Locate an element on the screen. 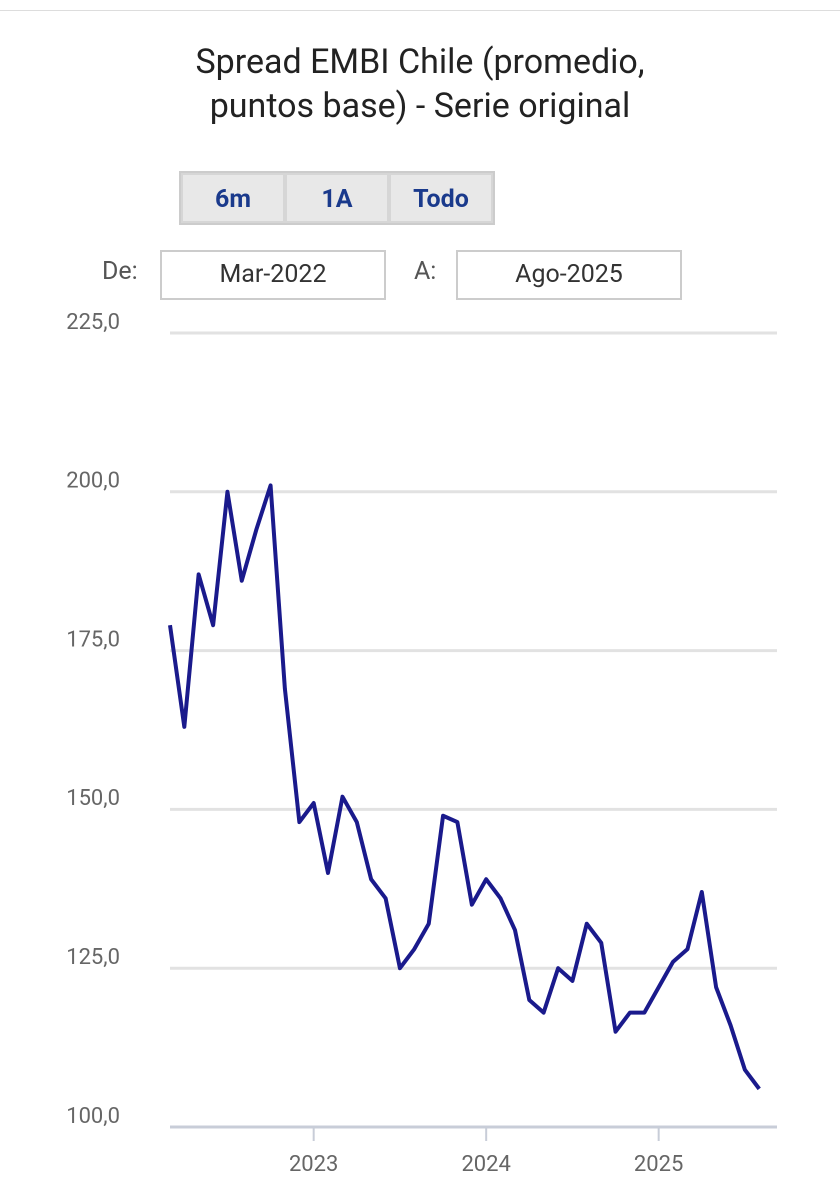 The width and height of the screenshot is (840, 1200). x-tick-label: 2023 is located at coordinates (313, 1164).